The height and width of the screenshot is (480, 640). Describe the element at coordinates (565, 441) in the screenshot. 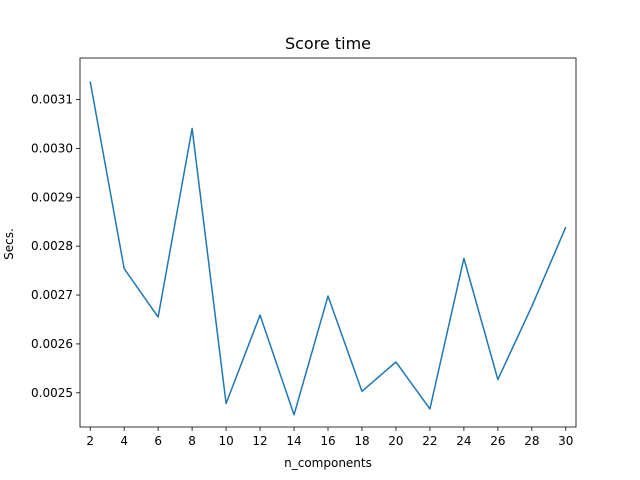

I see `x-tick-label: 30` at that location.